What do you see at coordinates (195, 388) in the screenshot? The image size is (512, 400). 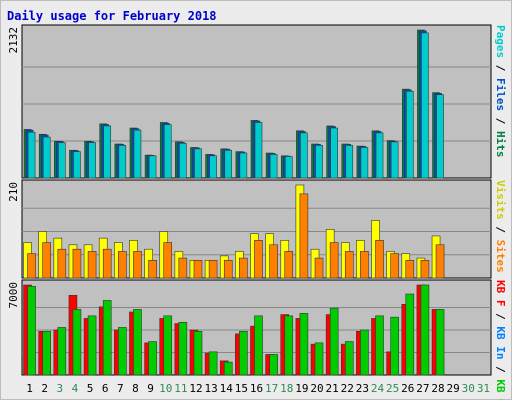 I see `x-tick-label: 12` at bounding box center [195, 388].